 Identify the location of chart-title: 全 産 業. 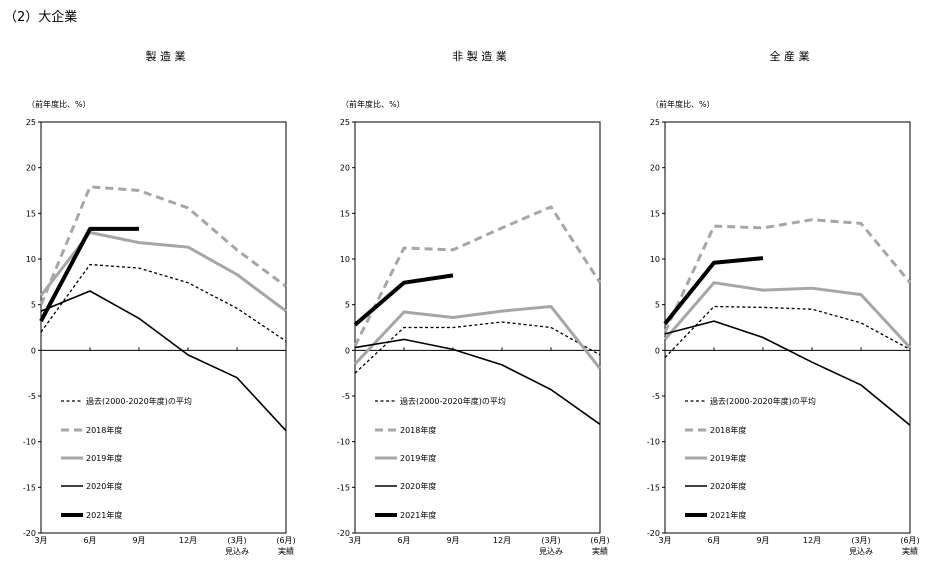
(790, 56).